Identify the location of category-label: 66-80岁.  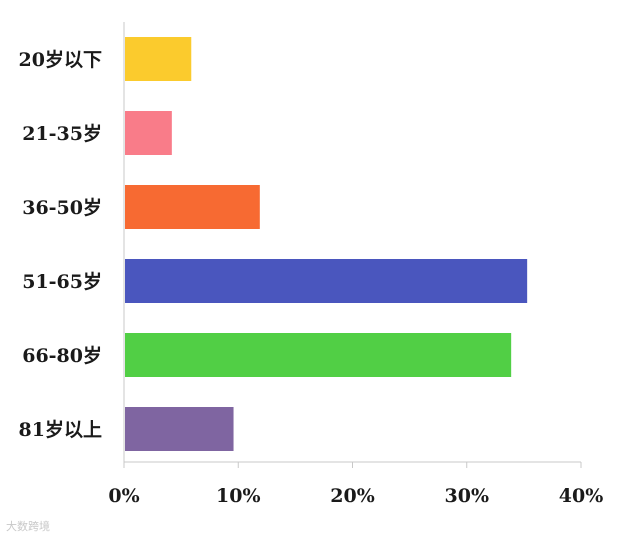
(62, 355).